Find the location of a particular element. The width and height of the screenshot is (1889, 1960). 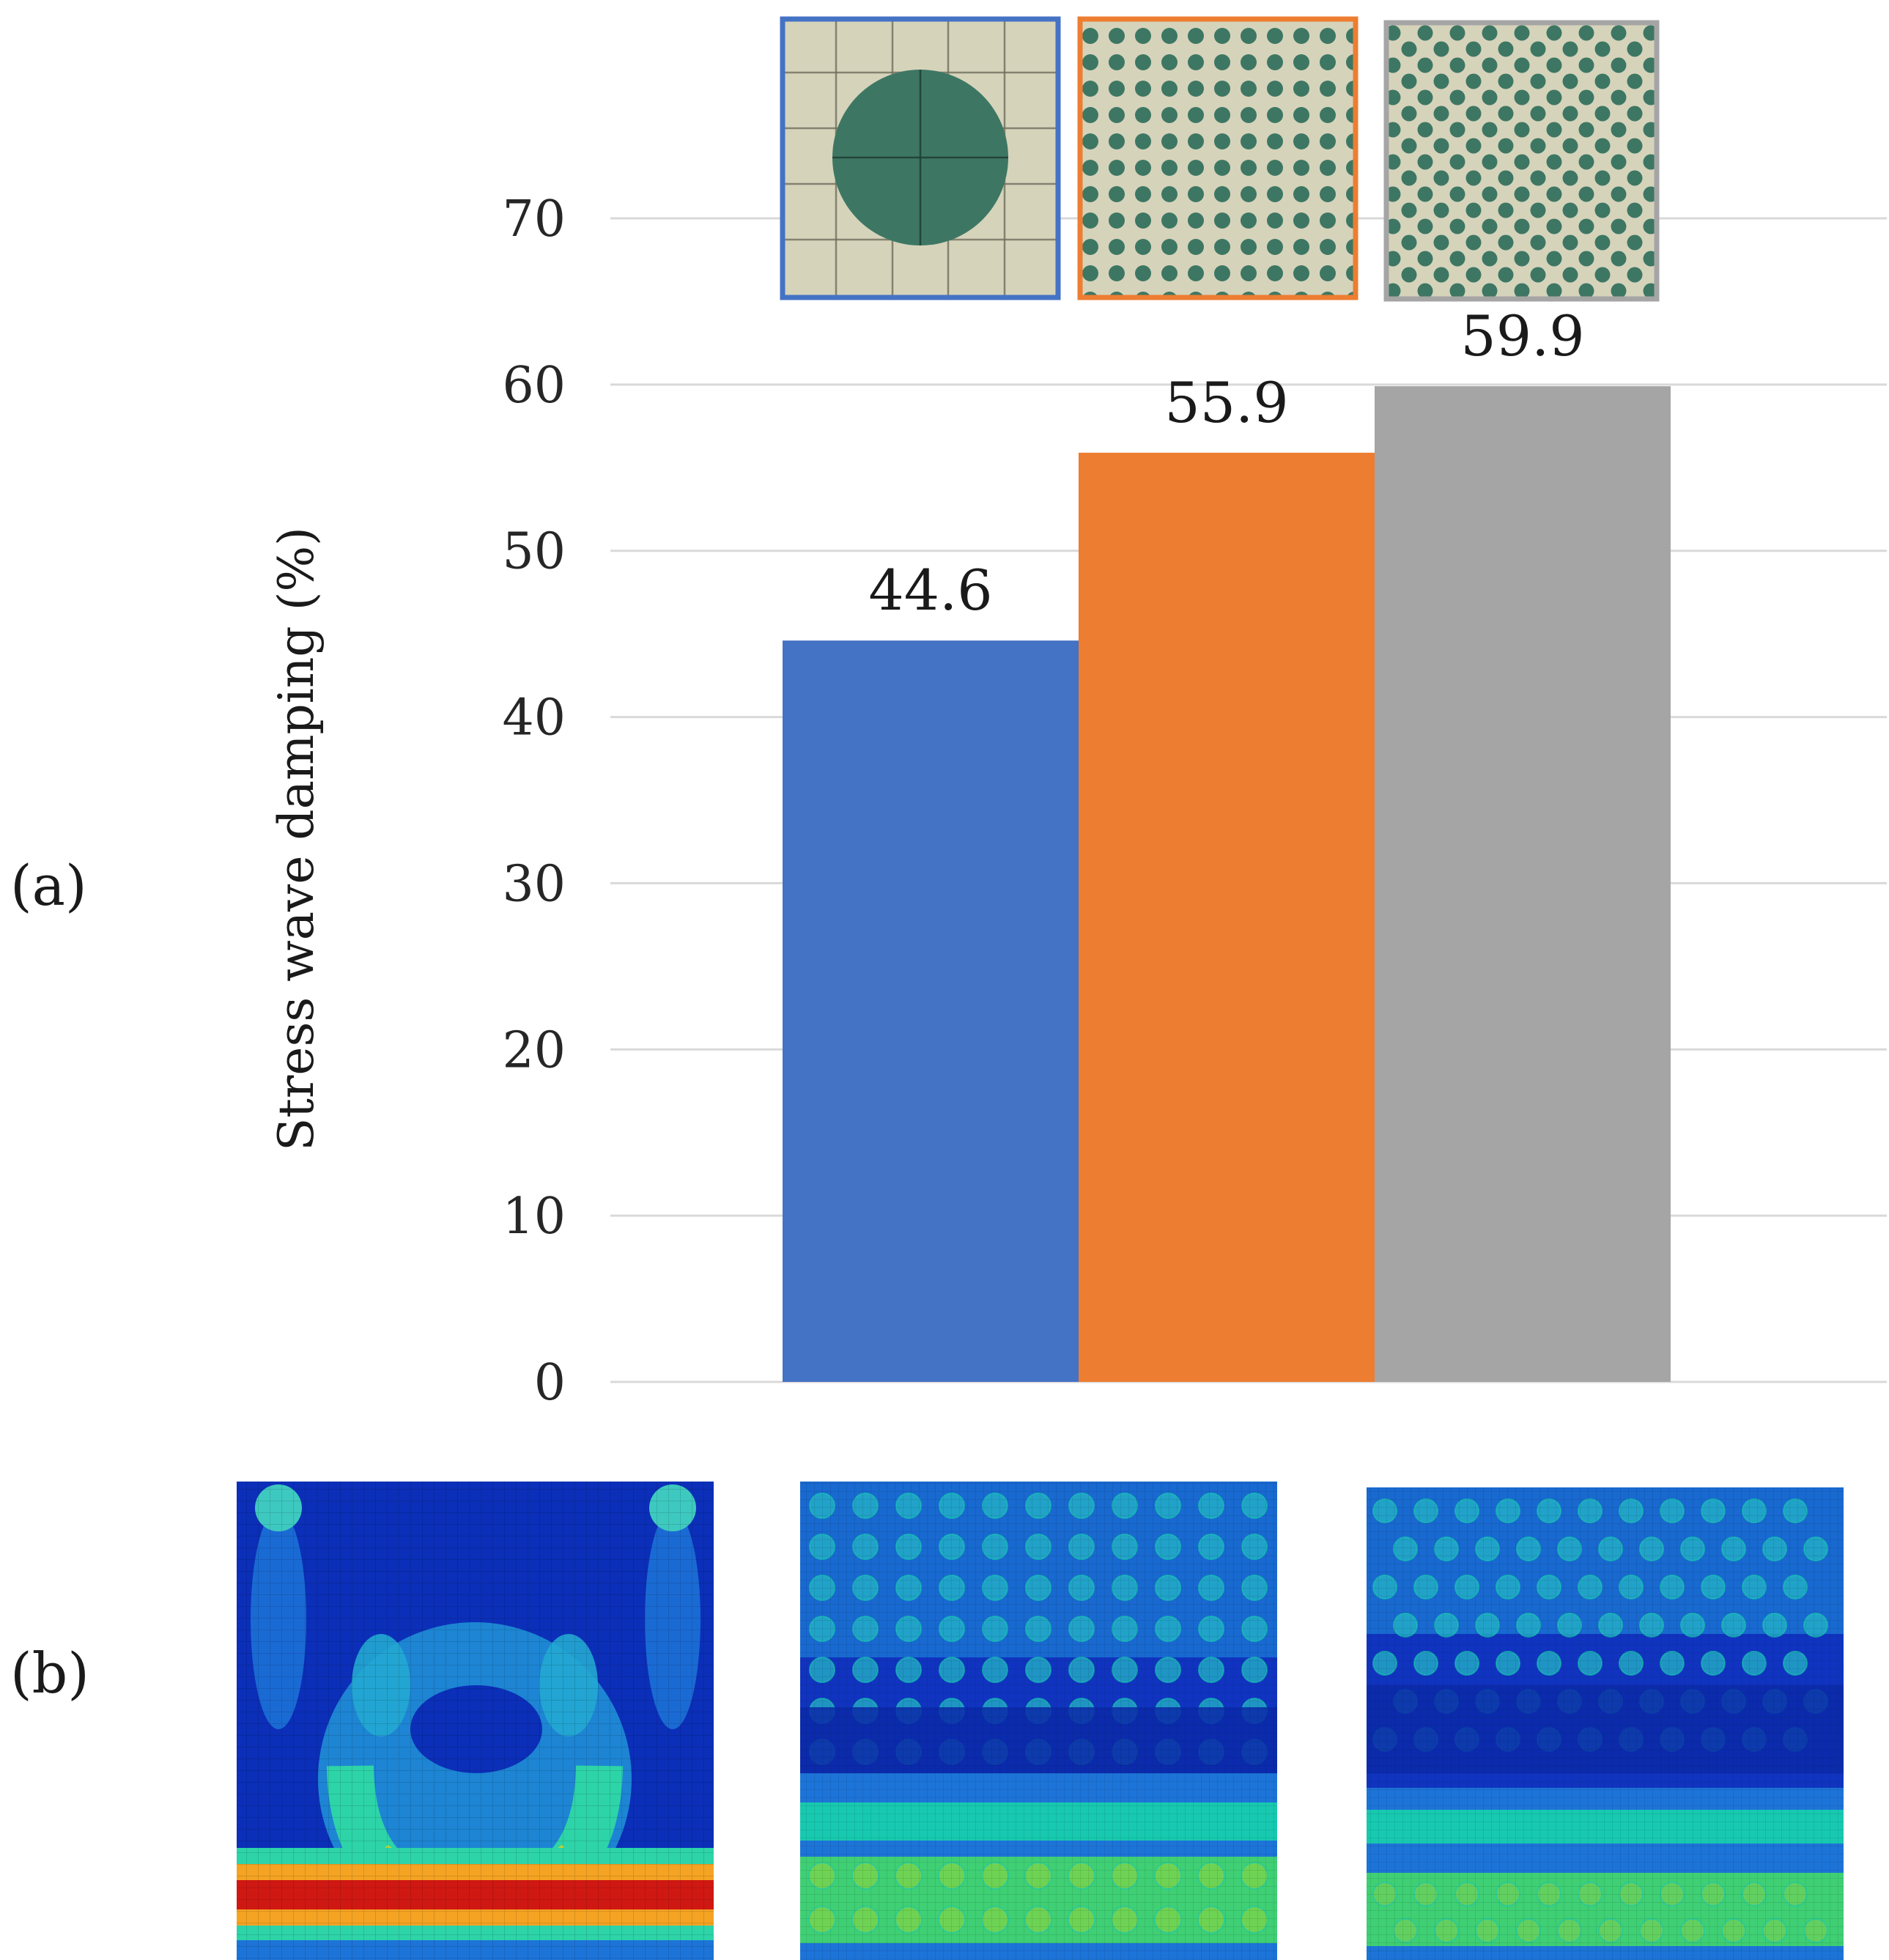

square-array-cell is located at coordinates (1217, 158).